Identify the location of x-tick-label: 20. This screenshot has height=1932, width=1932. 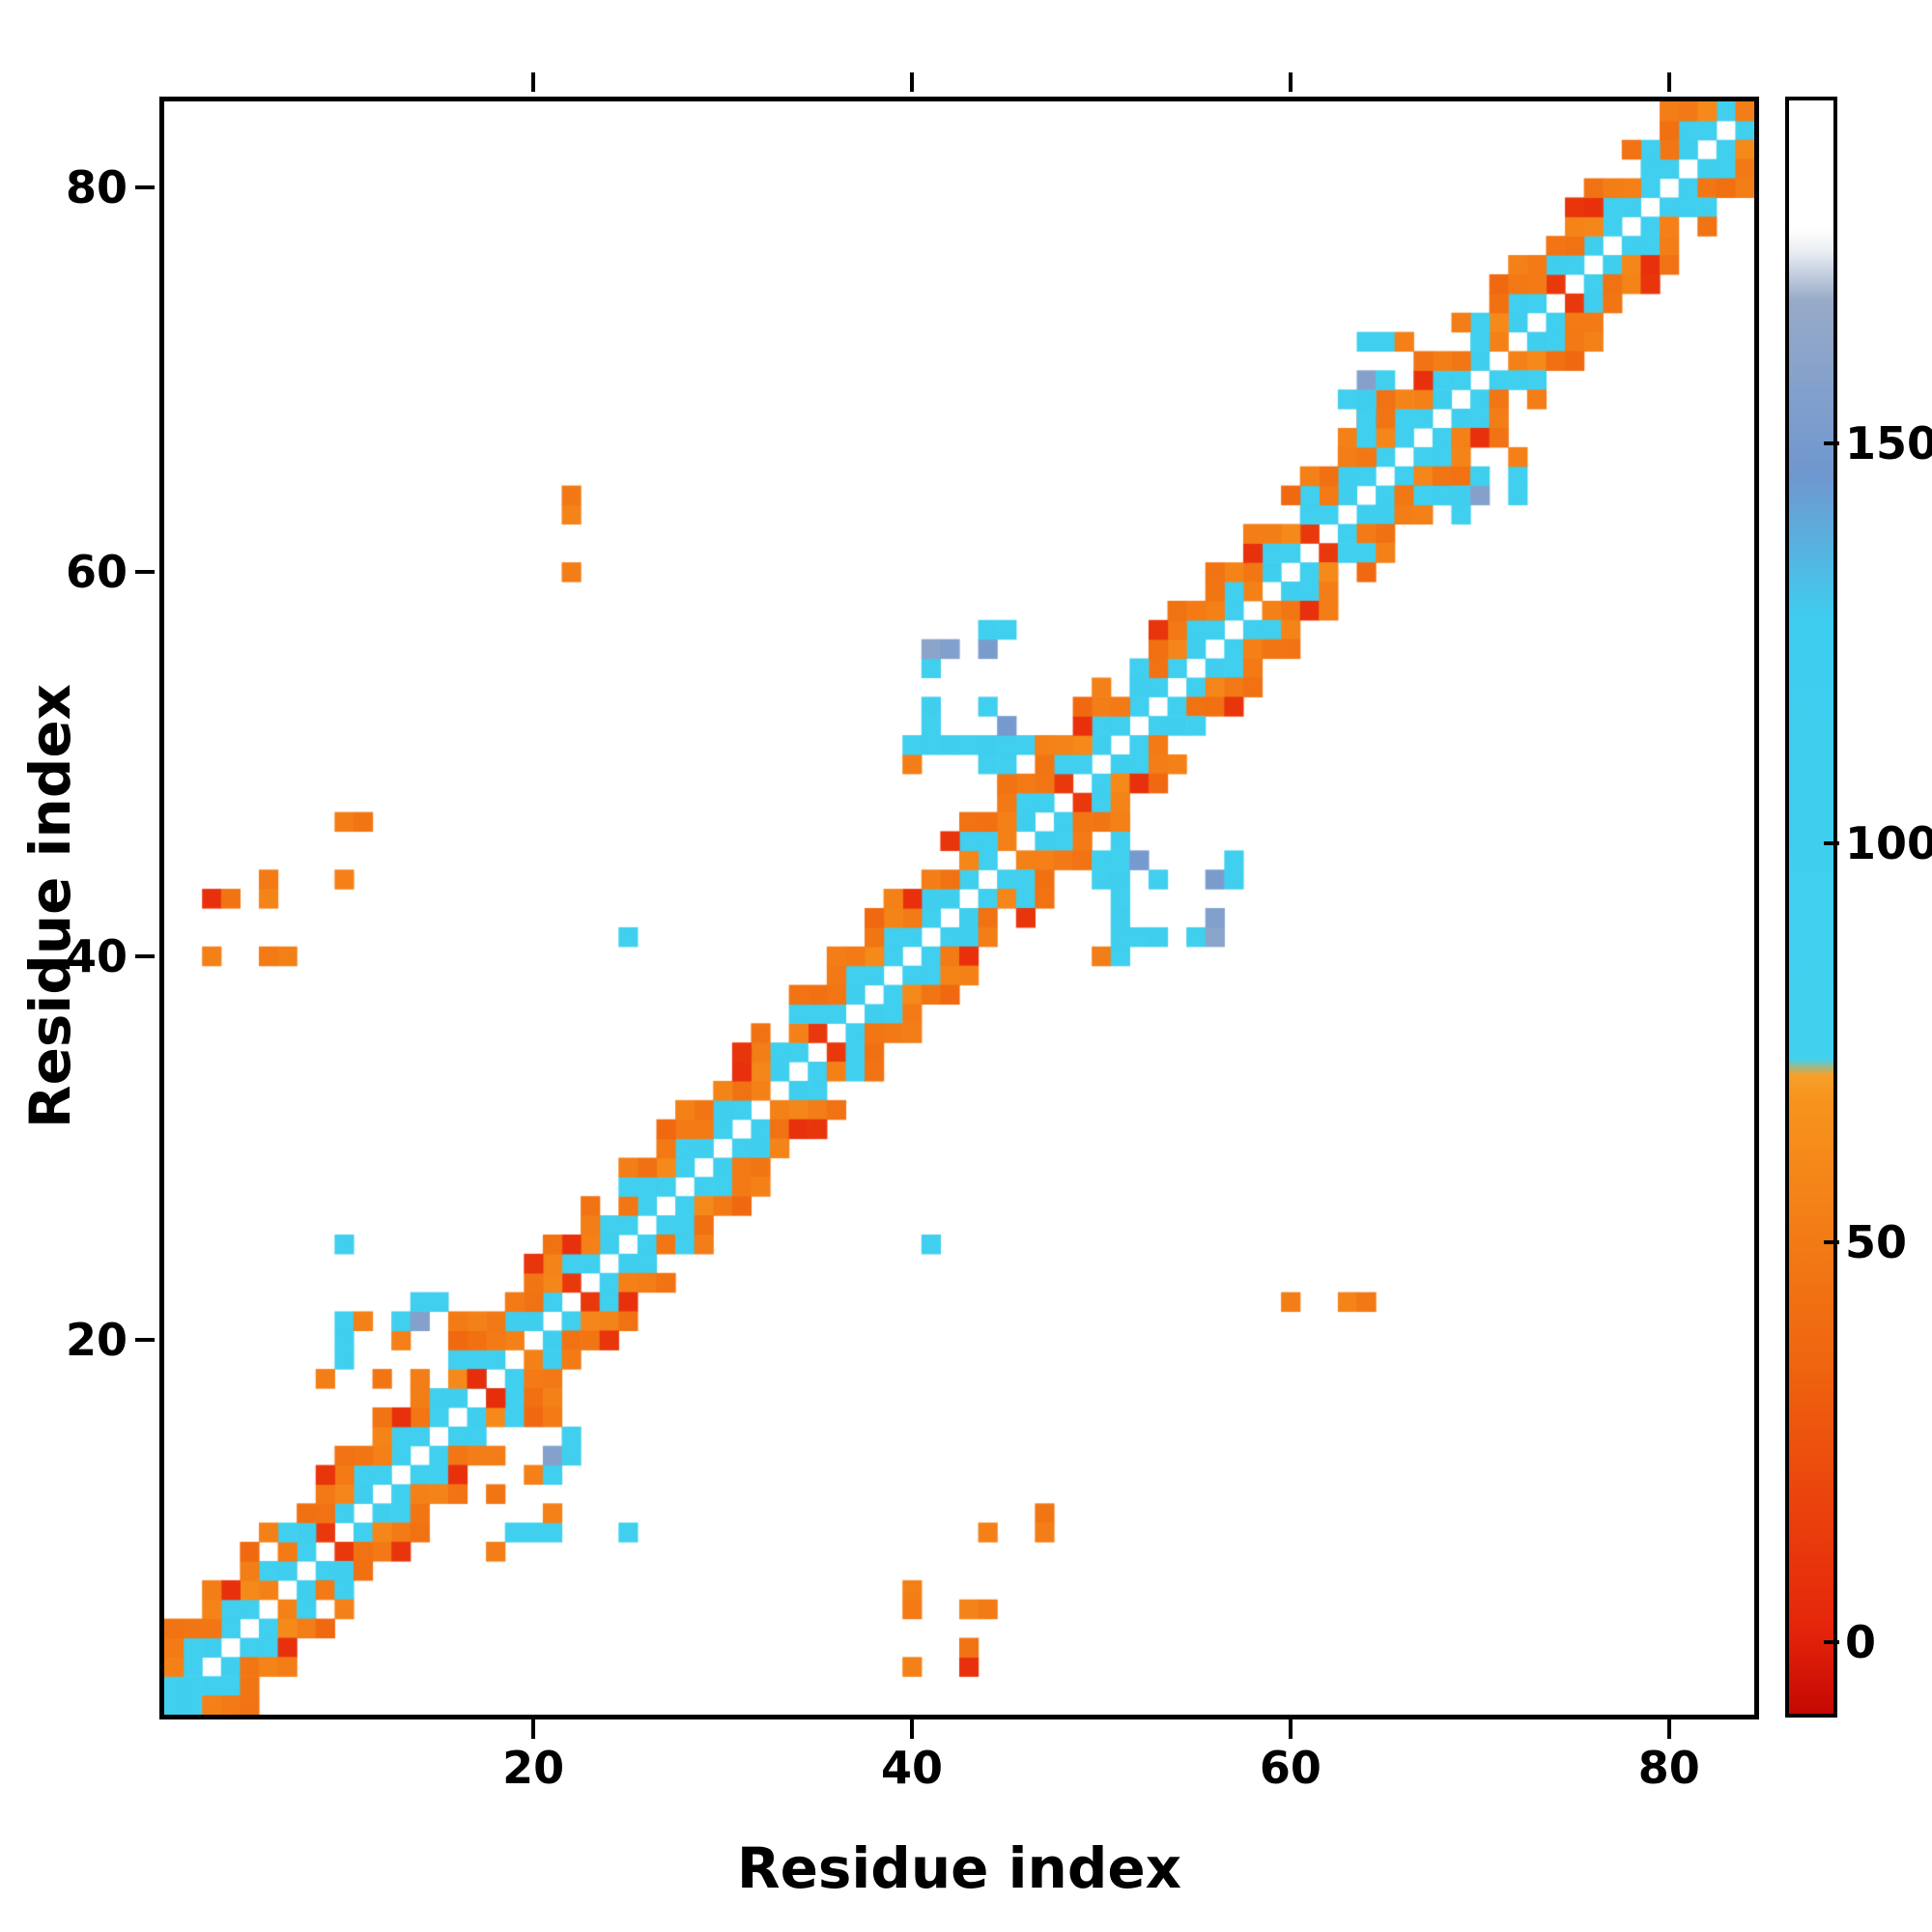
(533, 1768).